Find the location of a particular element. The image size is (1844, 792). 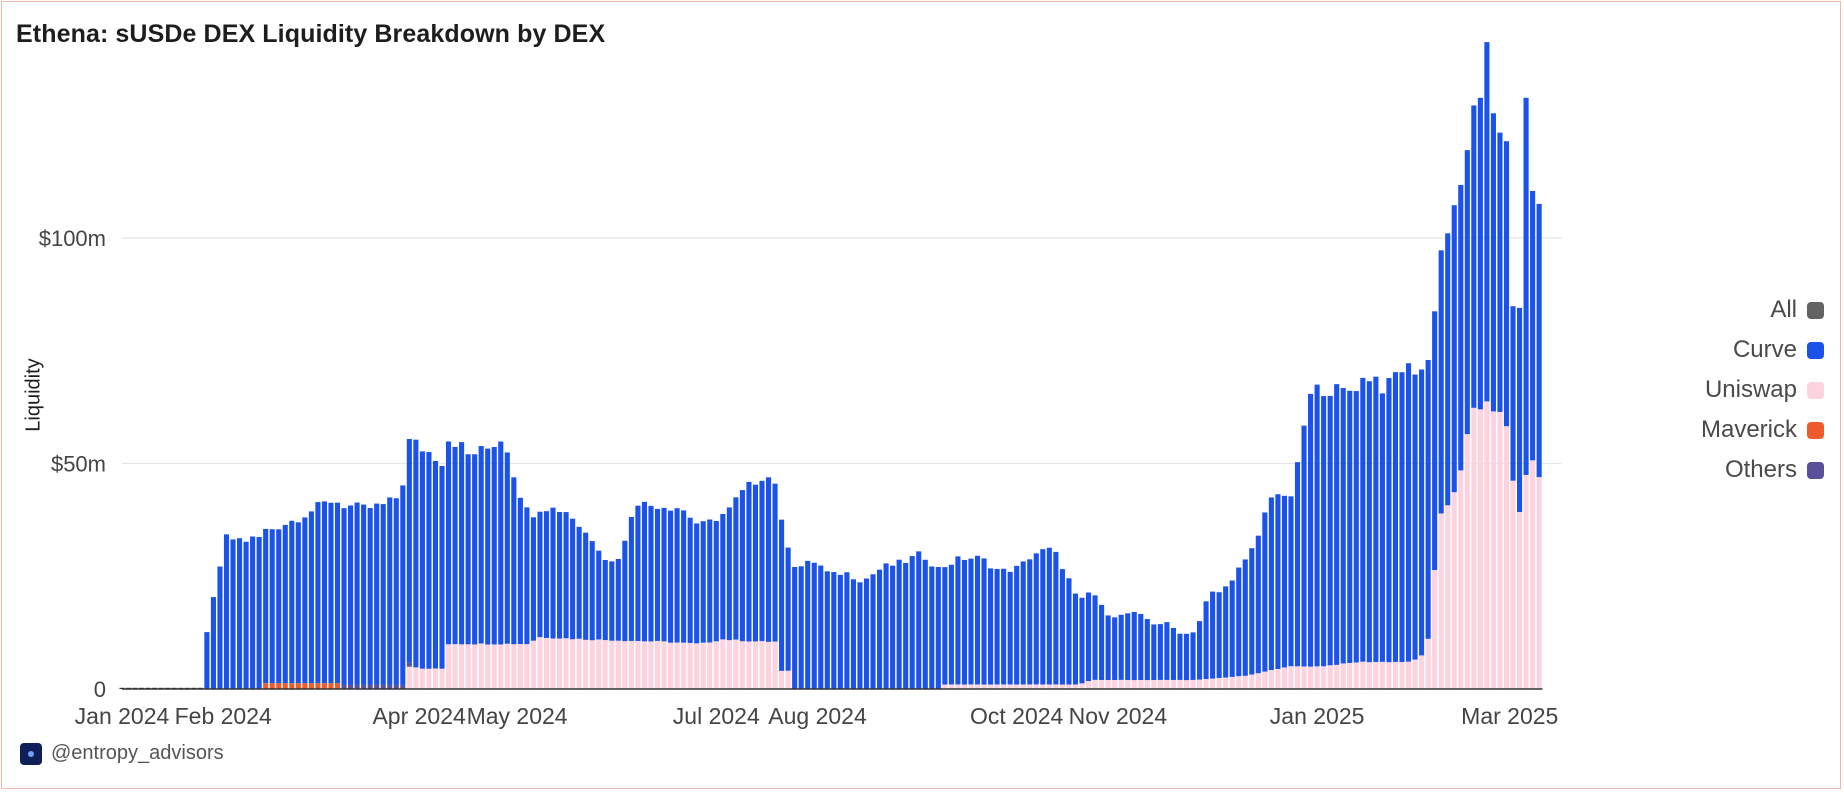

legend-item-all: All is located at coordinates (1762, 310).